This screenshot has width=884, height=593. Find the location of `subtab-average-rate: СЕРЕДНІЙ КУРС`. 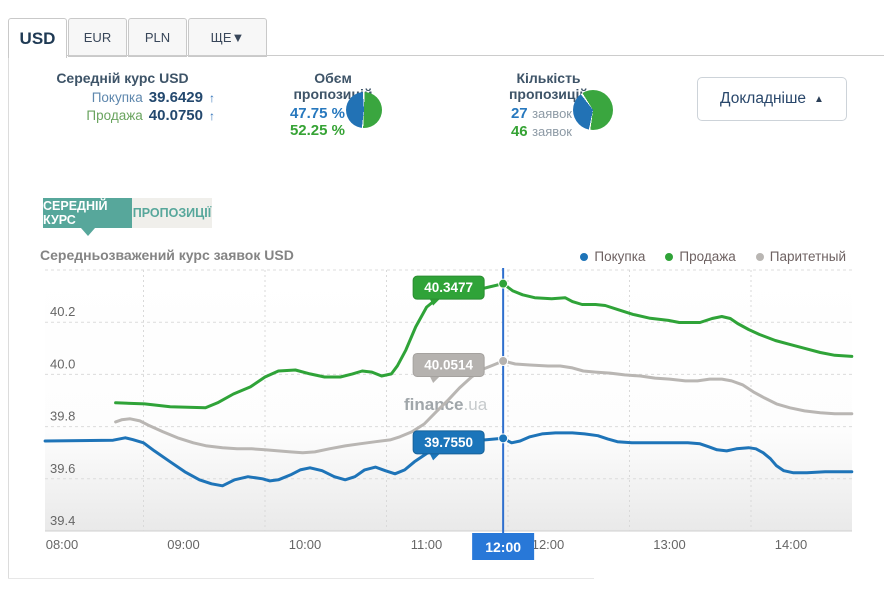

subtab-average-rate: СЕРЕДНІЙ КУРС is located at coordinates (87, 213).